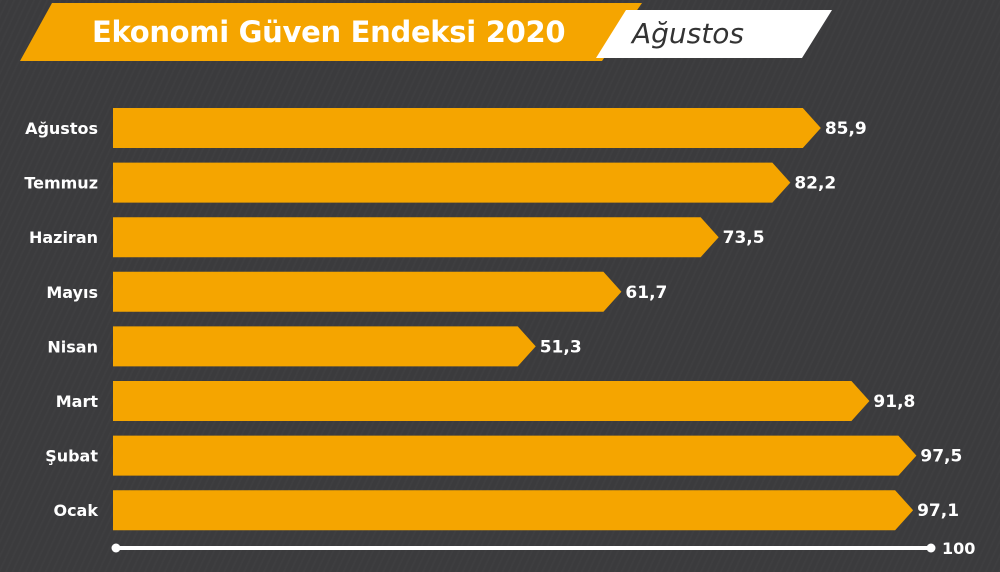 This screenshot has height=572, width=1000. I want to click on category-label: Şubat, so click(71, 456).